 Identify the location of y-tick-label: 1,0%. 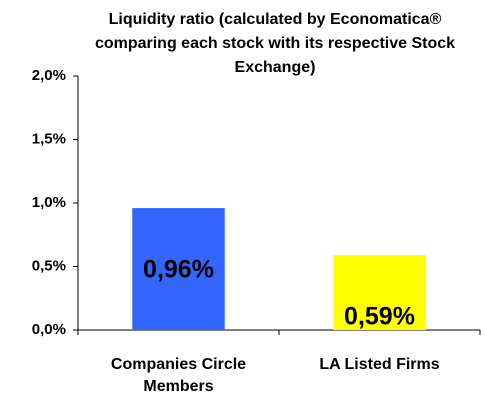
(49, 202).